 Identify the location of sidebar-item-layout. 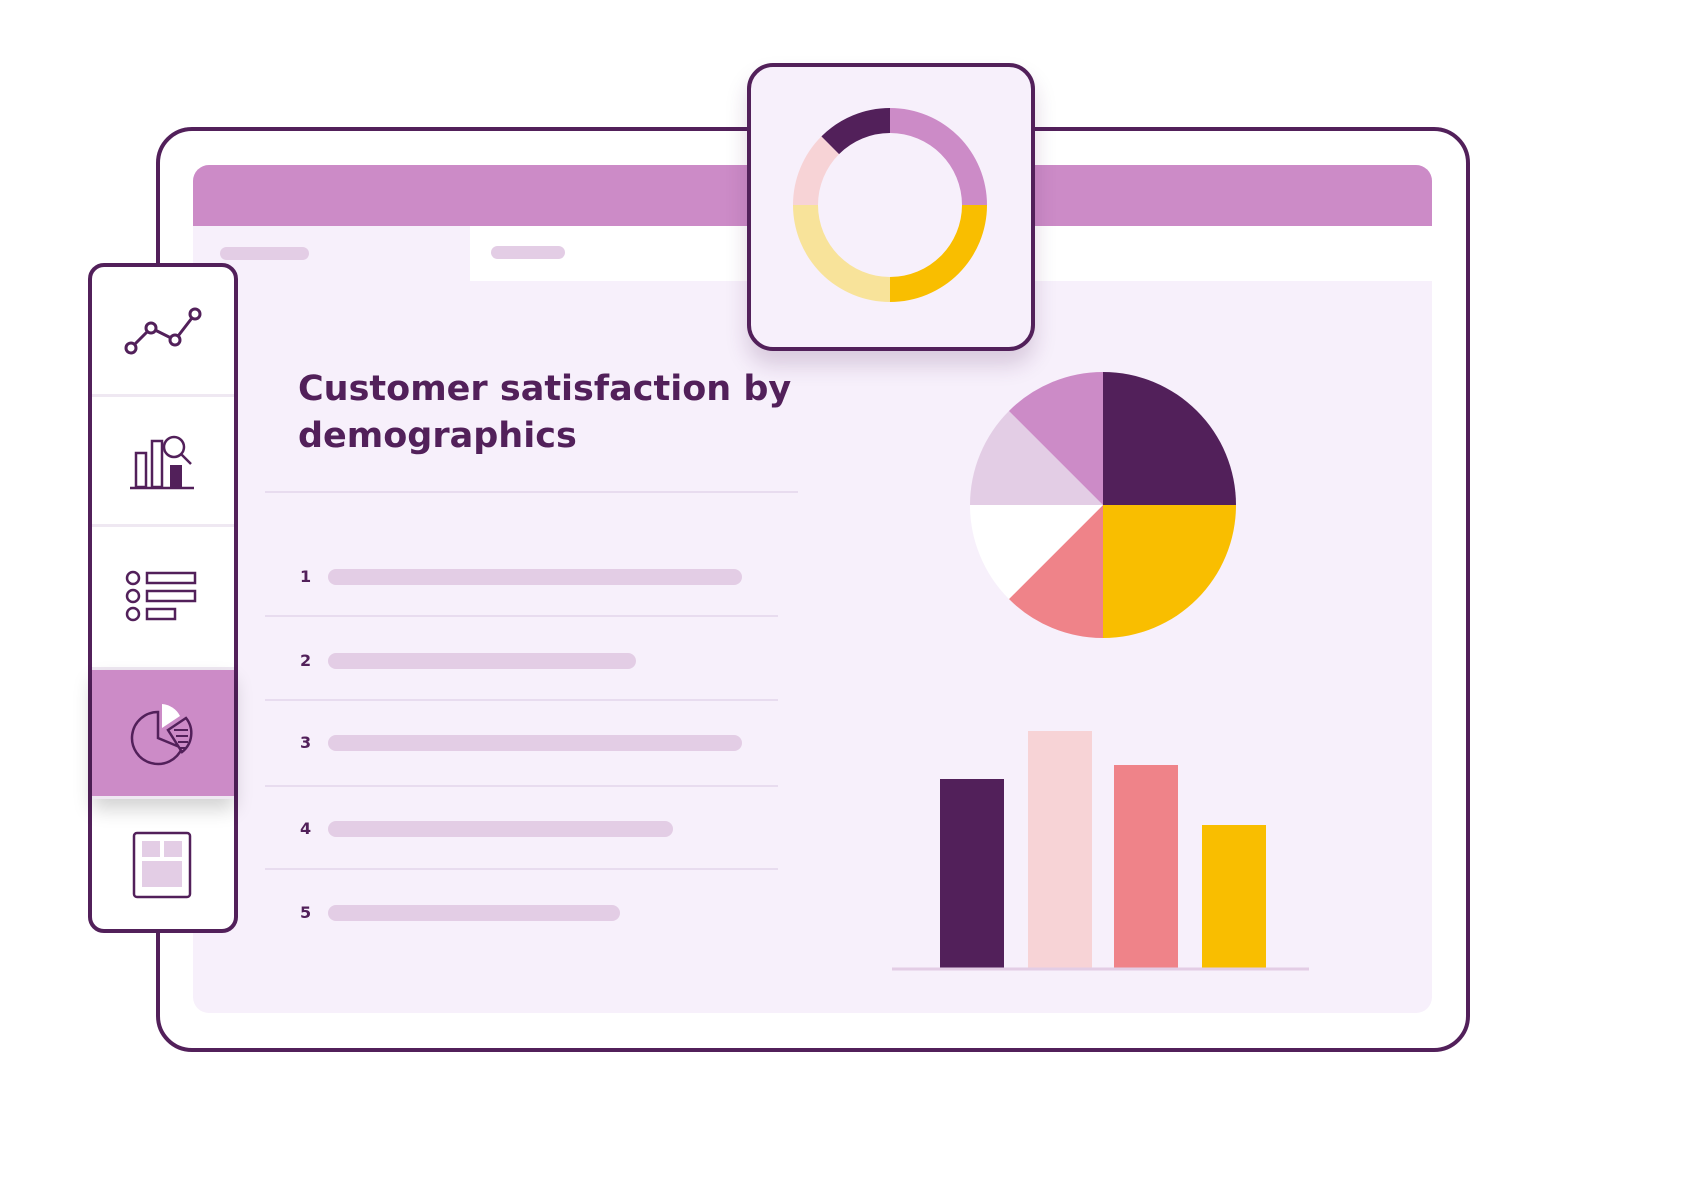
(163, 866).